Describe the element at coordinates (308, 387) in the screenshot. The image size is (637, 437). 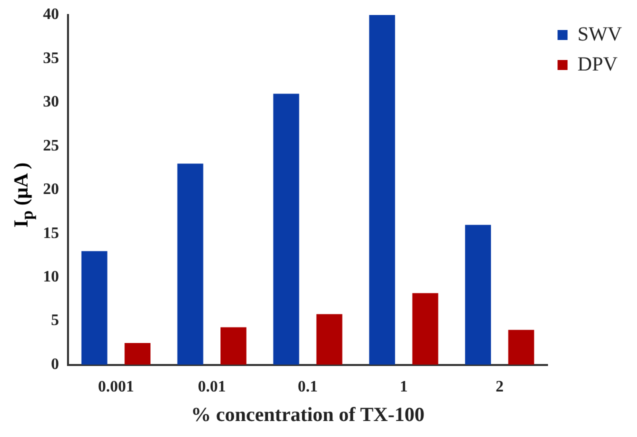
I see `x-tick-label: 0.1` at that location.